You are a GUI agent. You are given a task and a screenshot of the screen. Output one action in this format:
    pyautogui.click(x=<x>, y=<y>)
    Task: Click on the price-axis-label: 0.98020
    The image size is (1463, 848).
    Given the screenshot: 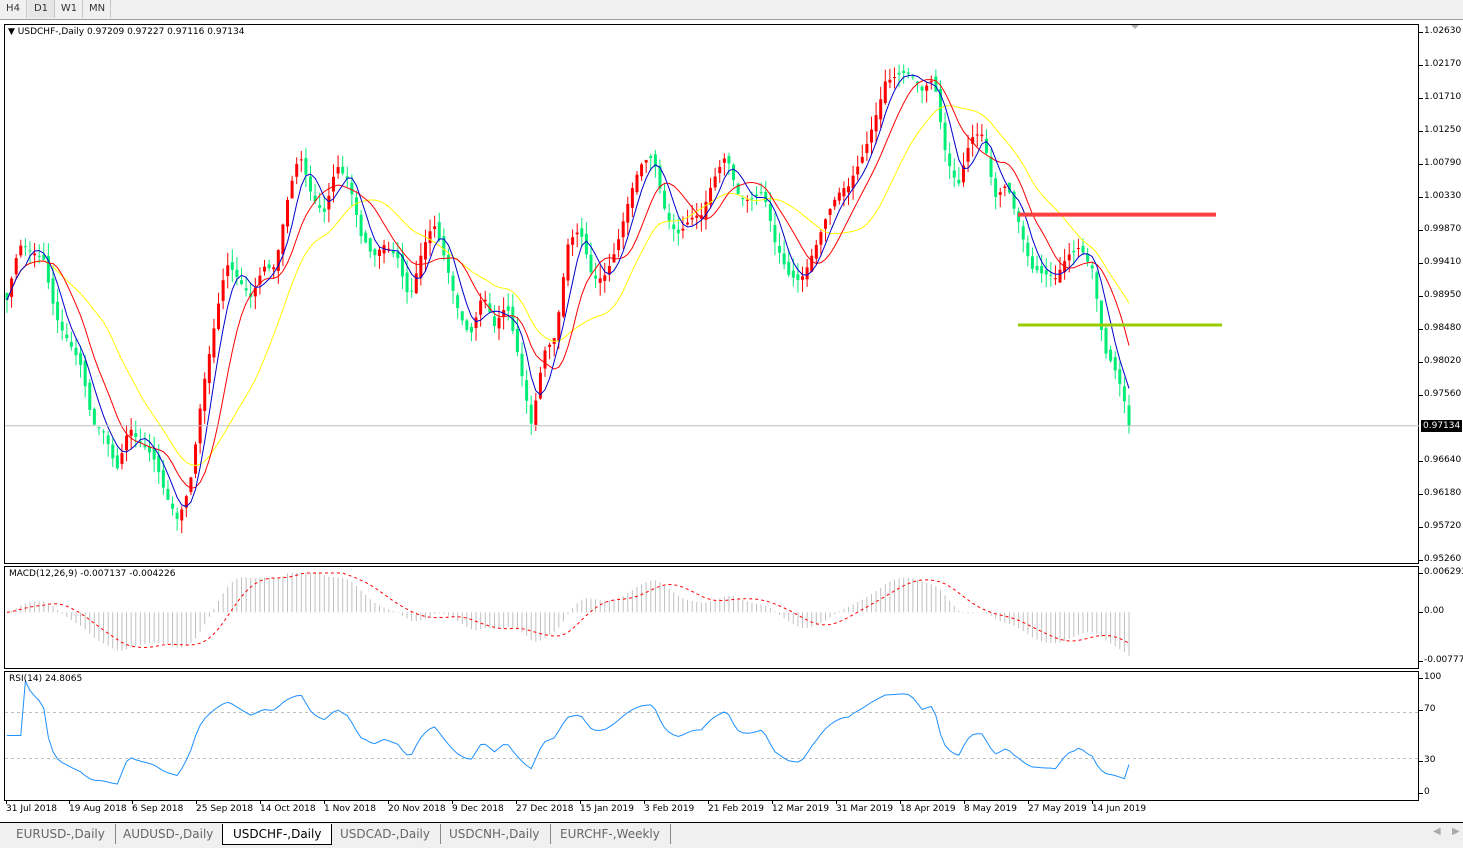 What is the action you would take?
    pyautogui.click(x=1443, y=361)
    